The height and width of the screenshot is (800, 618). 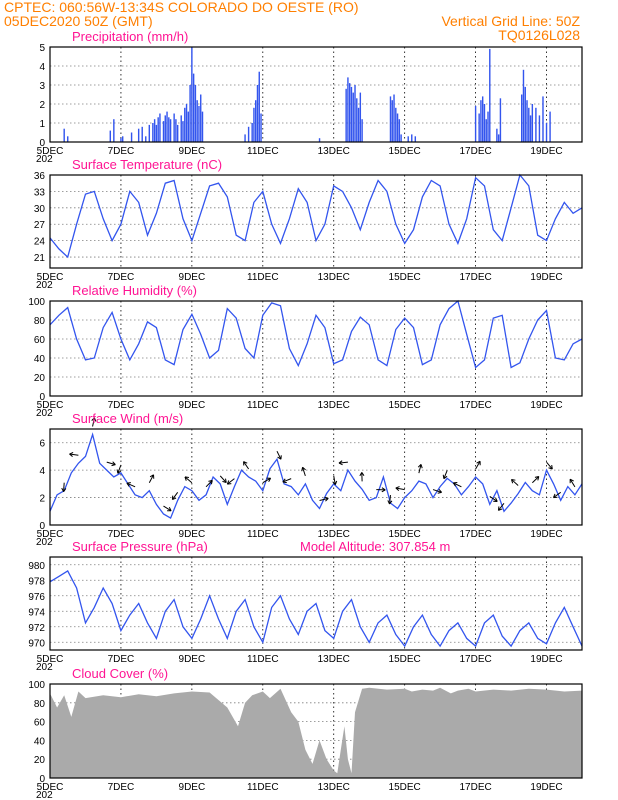 I want to click on pressure-xtick-label: 15DEC, so click(x=405, y=659).